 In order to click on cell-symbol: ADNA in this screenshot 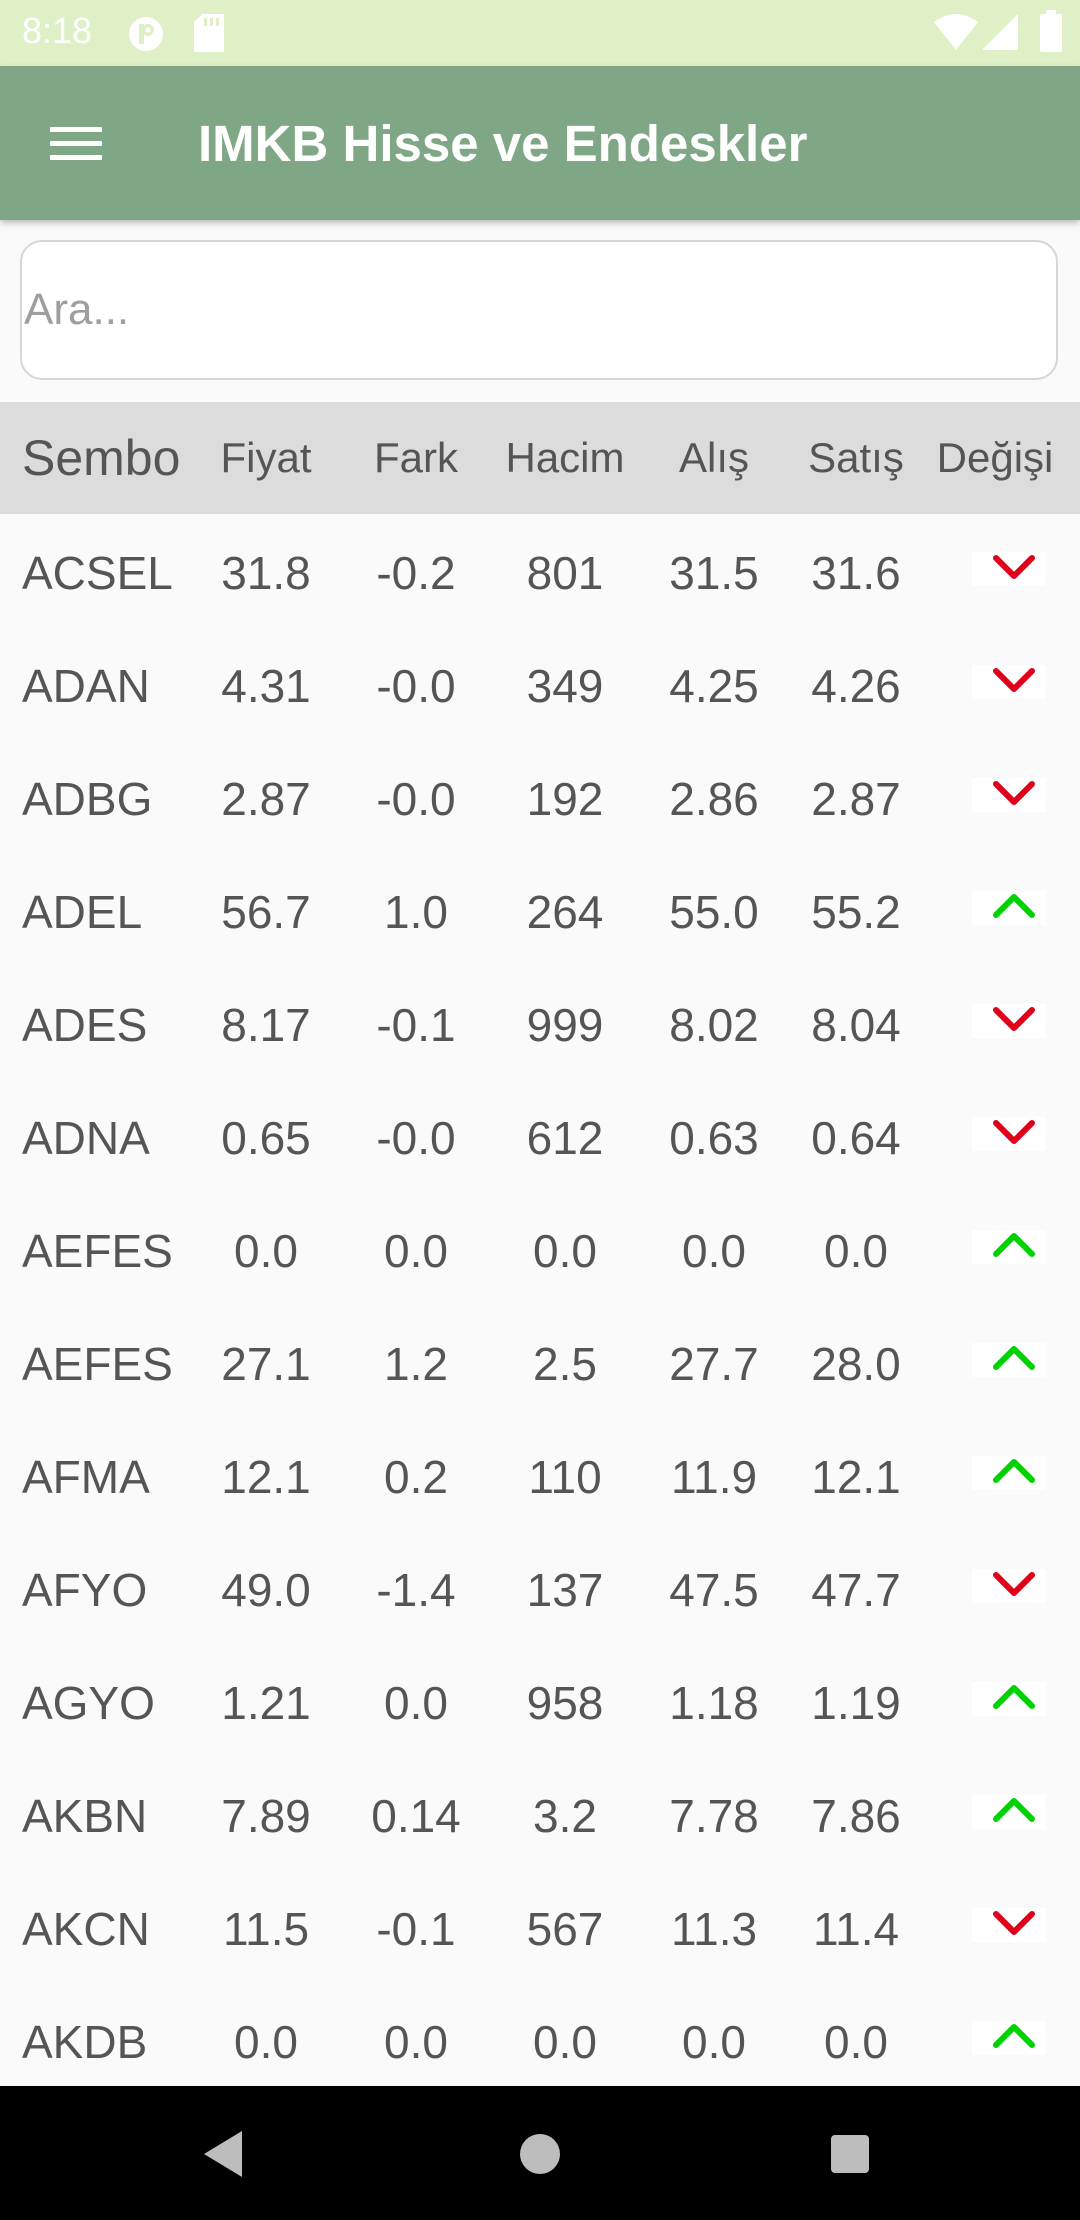, I will do `click(86, 1138)`.